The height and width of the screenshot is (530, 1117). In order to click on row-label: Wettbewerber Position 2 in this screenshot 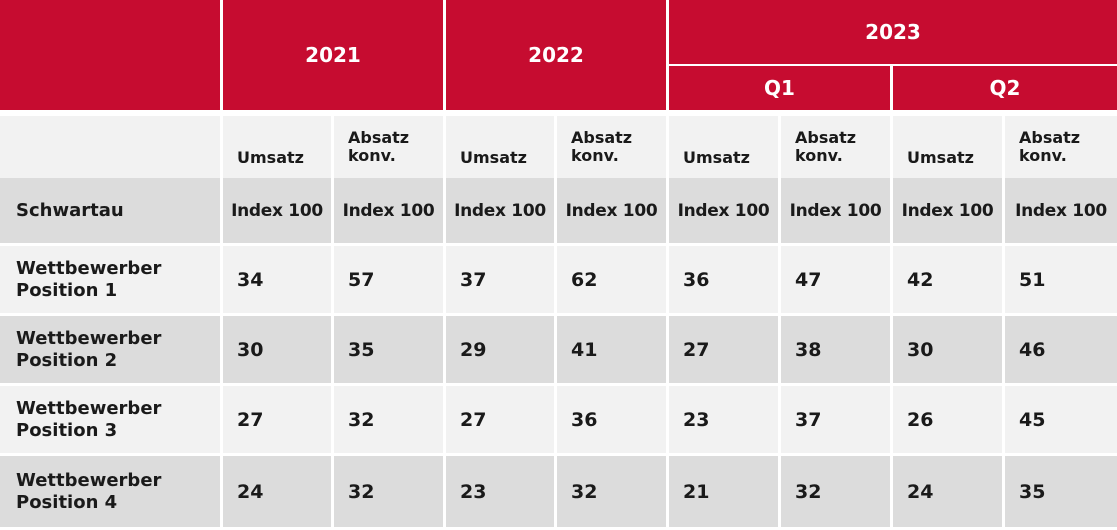, I will do `click(110, 349)`.